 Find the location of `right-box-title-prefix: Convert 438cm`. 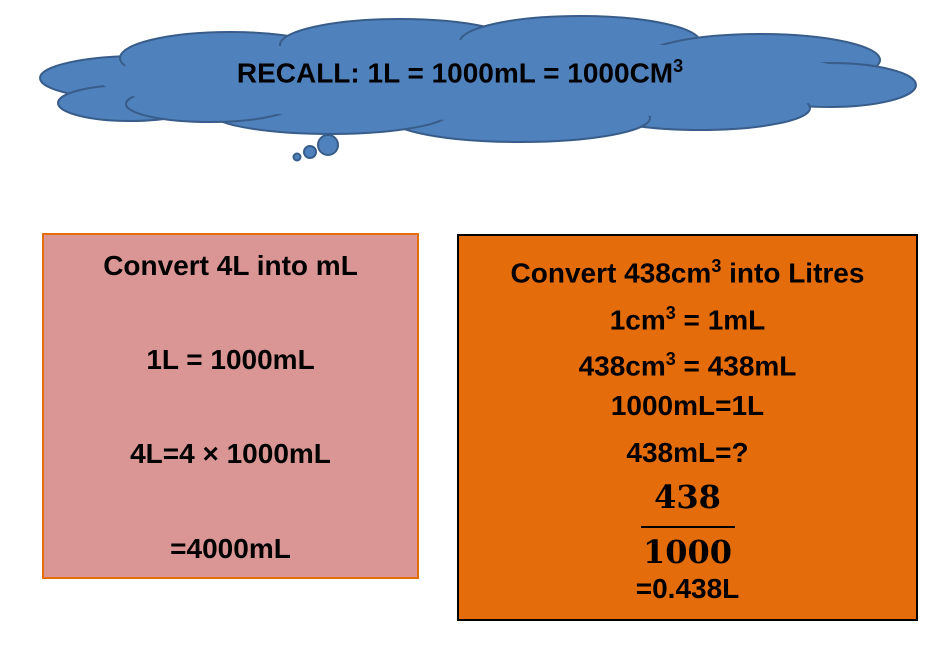

right-box-title-prefix: Convert 438cm is located at coordinates (611, 273).